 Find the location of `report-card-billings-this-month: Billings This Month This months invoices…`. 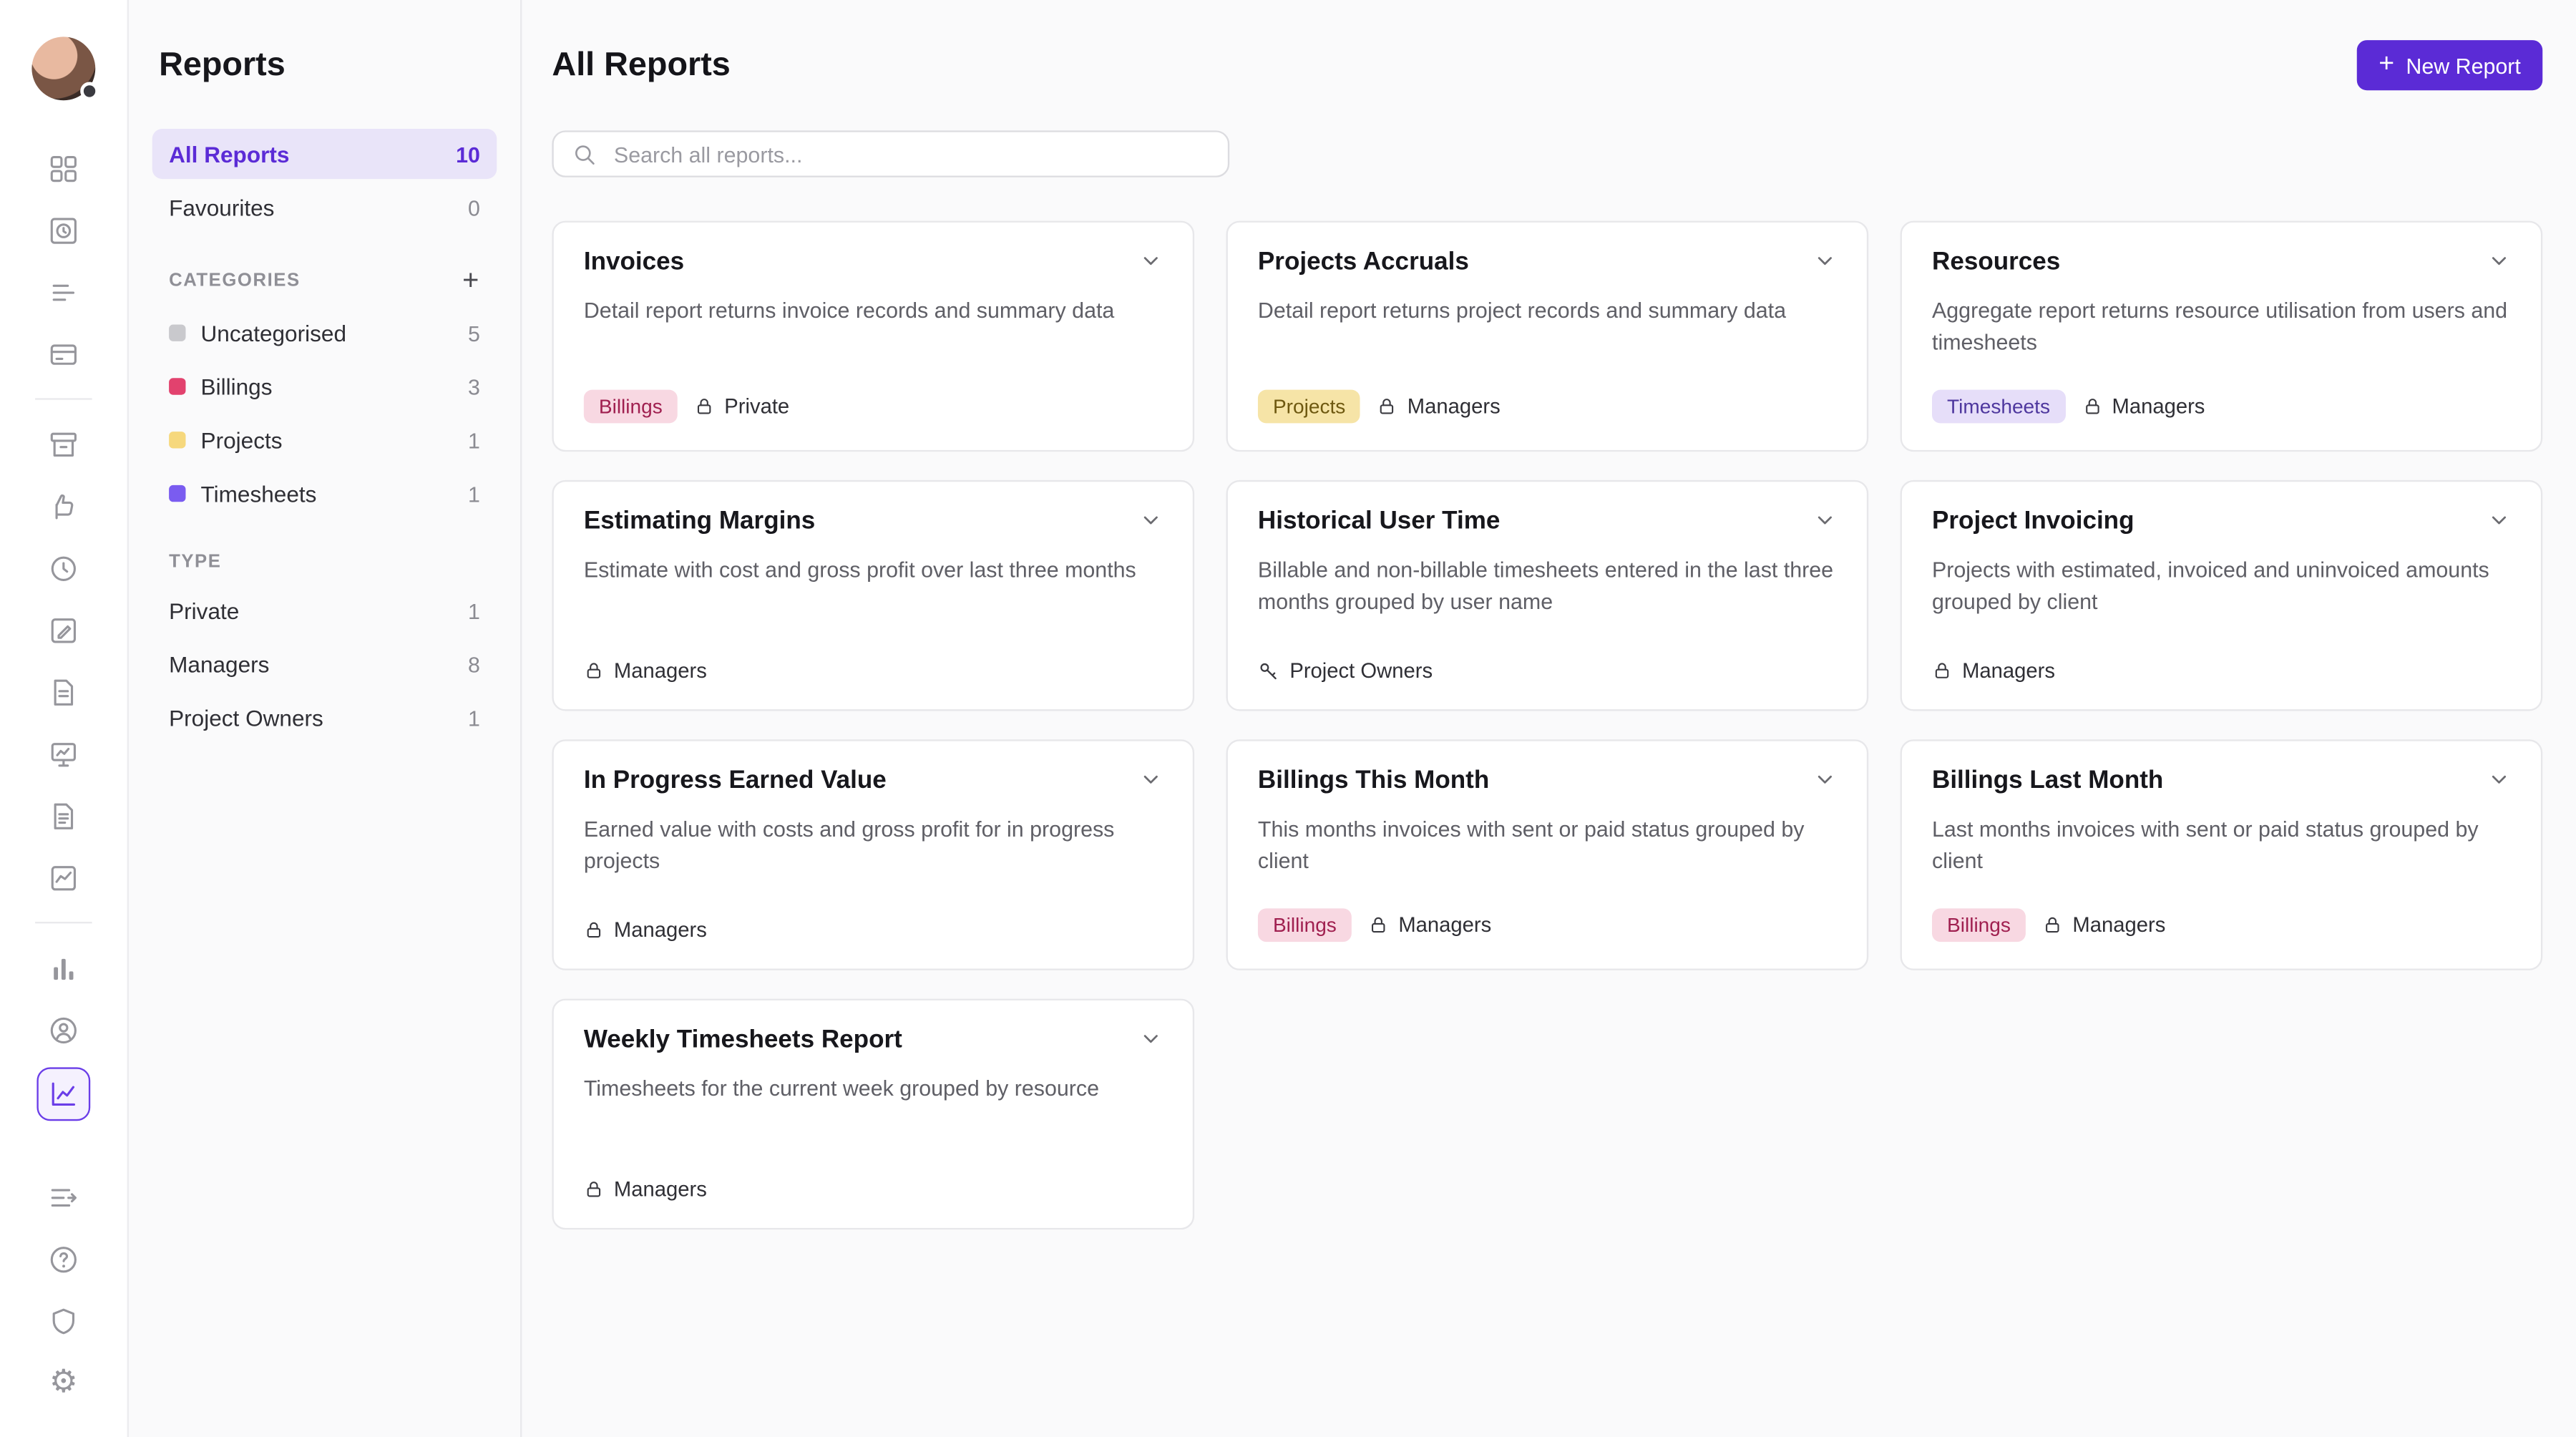

report-card-billings-this-month: Billings This Month This months invoices… is located at coordinates (1547, 855).